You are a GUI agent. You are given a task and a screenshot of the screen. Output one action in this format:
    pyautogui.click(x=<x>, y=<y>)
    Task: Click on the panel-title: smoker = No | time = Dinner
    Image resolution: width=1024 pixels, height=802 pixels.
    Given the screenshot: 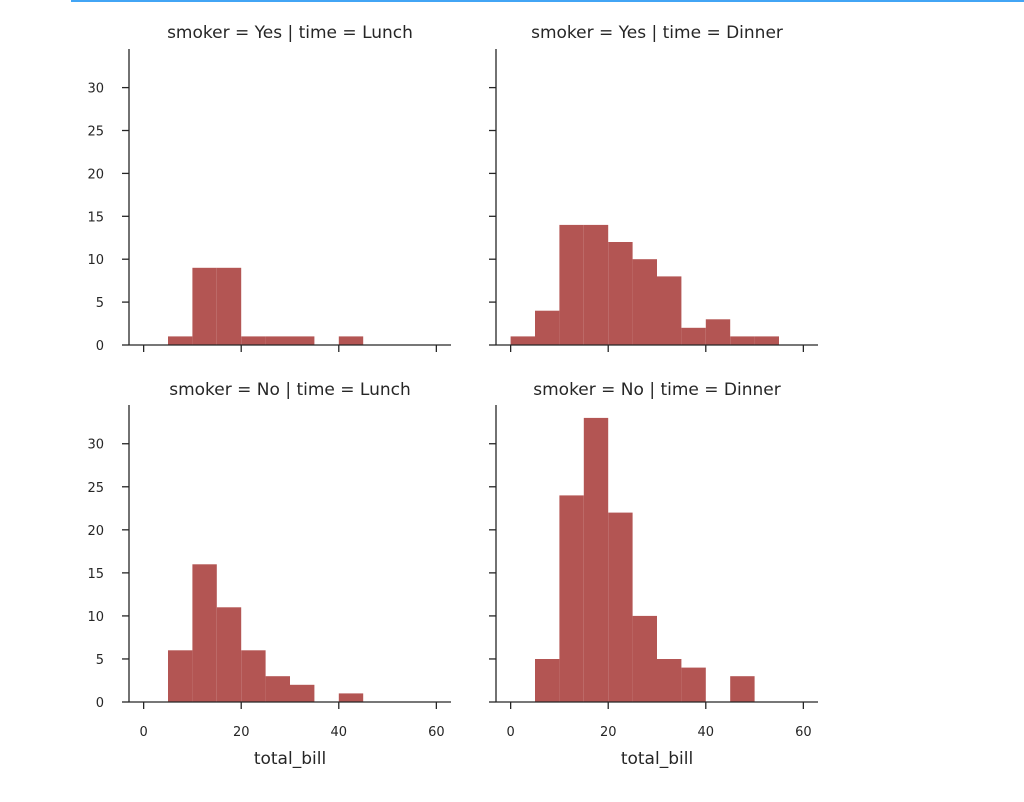 What is the action you would take?
    pyautogui.click(x=656, y=390)
    